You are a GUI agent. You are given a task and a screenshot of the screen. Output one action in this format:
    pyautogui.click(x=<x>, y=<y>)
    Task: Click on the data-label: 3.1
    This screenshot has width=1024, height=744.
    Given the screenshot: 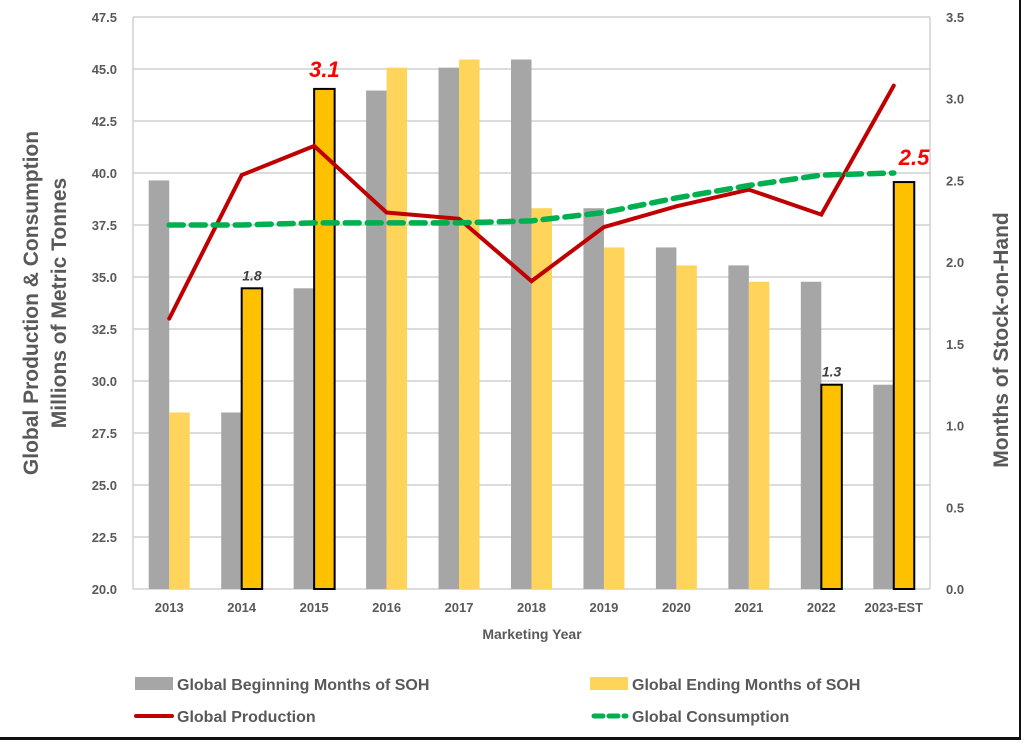 What is the action you would take?
    pyautogui.click(x=324, y=69)
    